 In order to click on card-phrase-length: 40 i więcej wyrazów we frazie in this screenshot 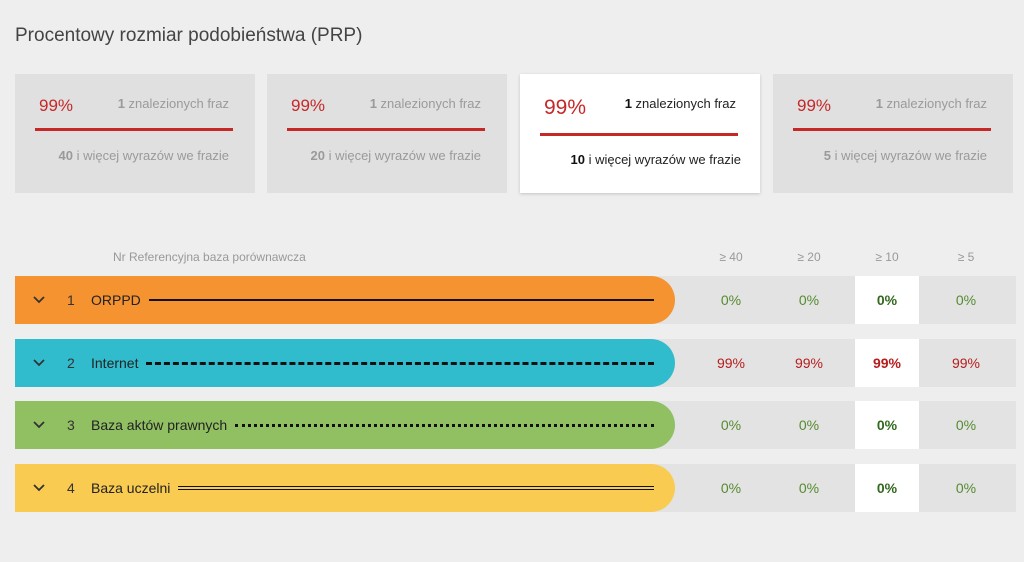, I will do `click(143, 155)`.